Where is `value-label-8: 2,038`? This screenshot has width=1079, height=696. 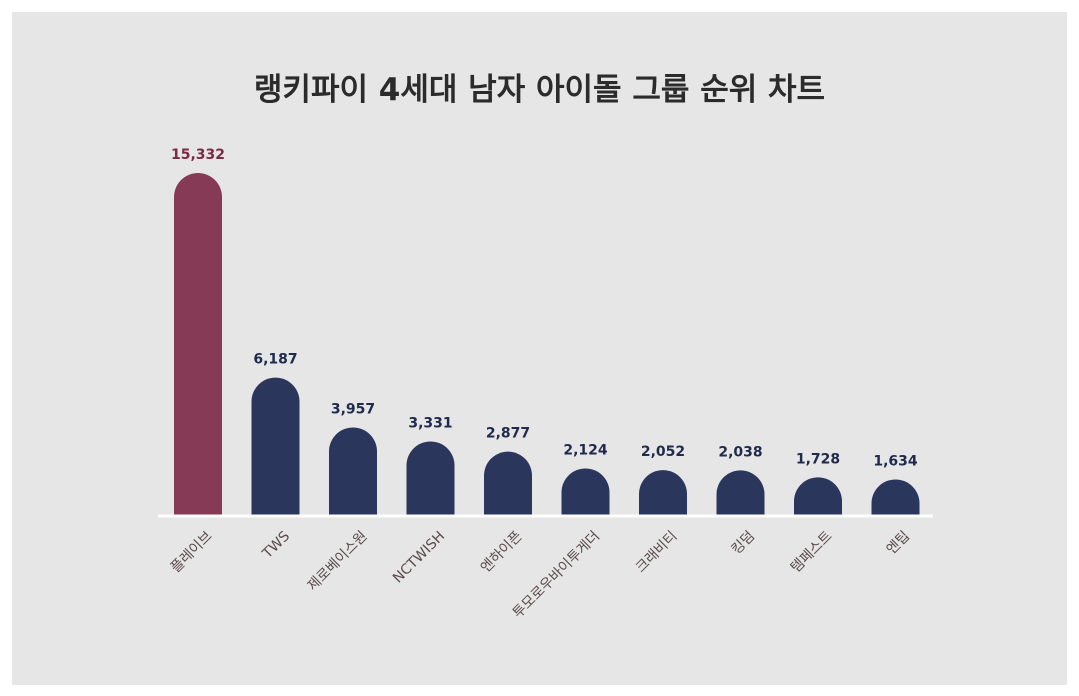
value-label-8: 2,038 is located at coordinates (740, 452).